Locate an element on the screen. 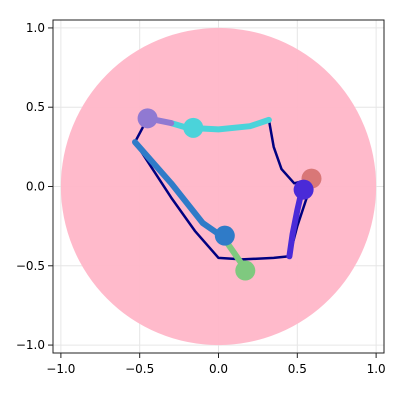  x-tick-label-2: 0.0 is located at coordinates (218, 369).